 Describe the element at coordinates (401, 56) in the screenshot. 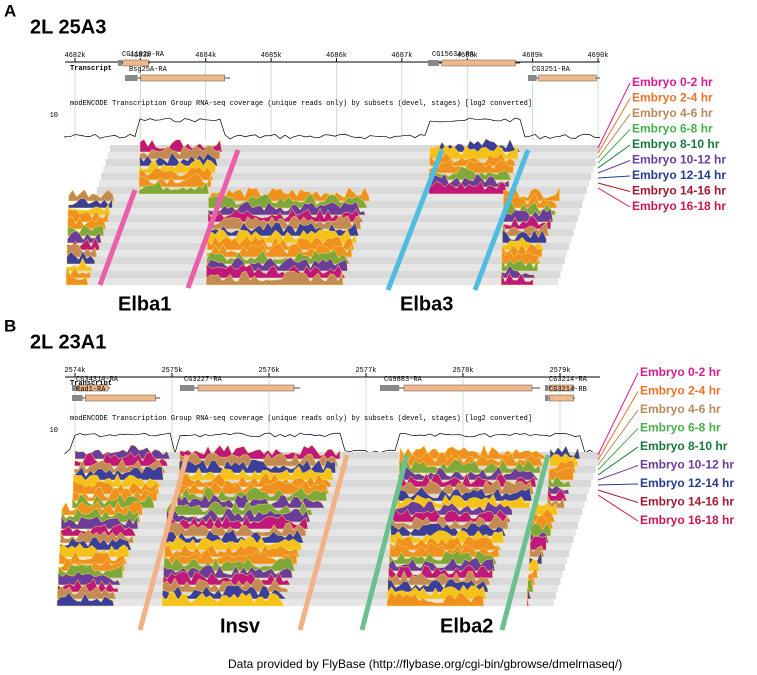

I see `ruler-label: 4687k` at that location.